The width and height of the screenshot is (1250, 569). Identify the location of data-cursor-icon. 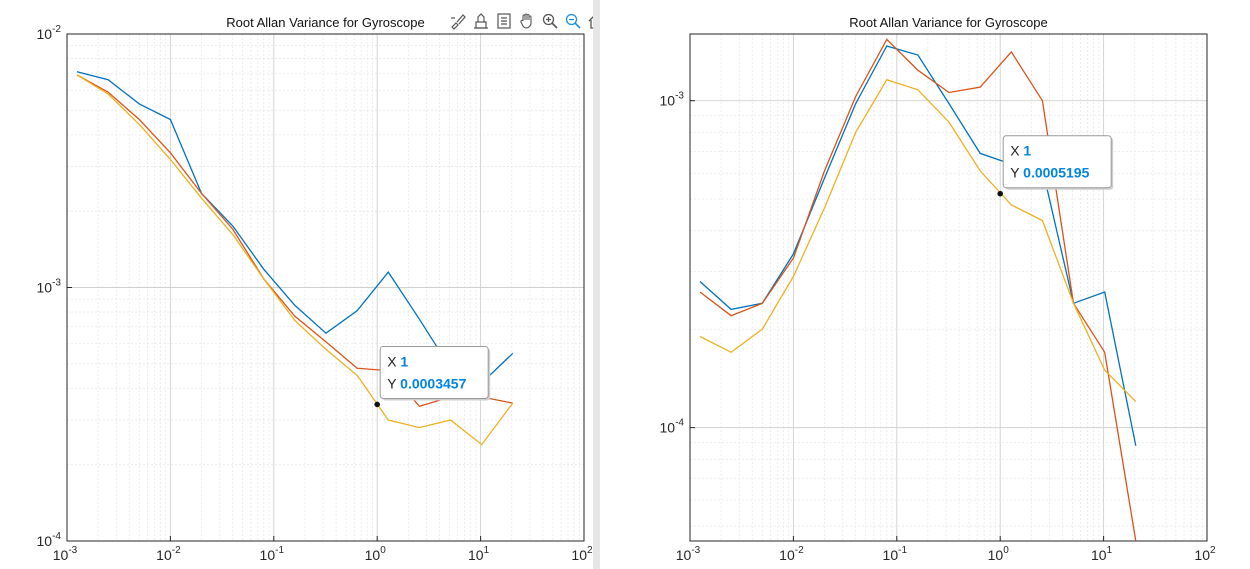
(481, 21).